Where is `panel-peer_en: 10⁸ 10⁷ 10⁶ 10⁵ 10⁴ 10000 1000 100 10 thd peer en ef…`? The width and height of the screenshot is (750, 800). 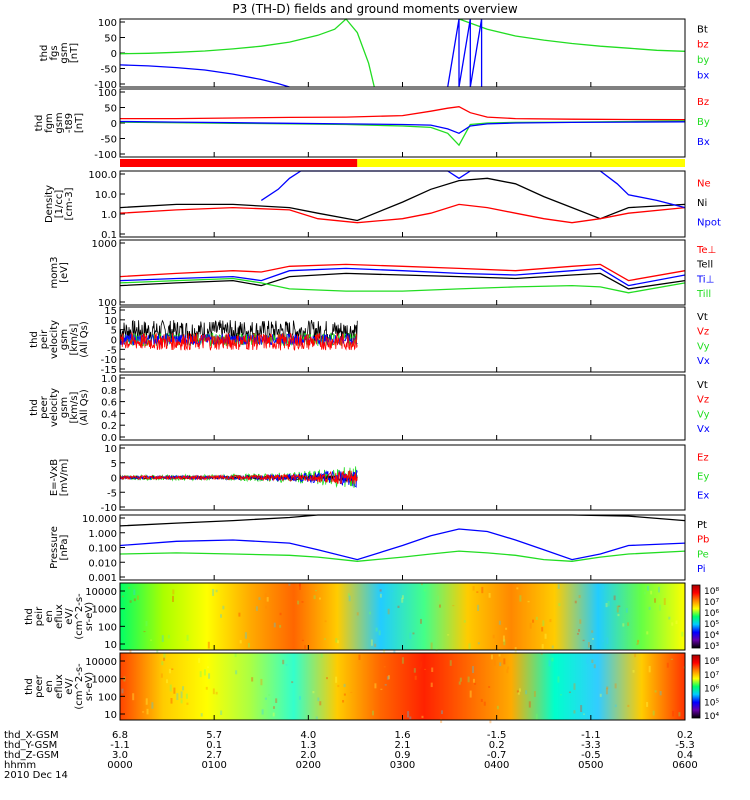
panel-peer_en: 10⁸ 10⁷ 10⁶ 10⁵ 10⁴ 10000 1000 100 10 thd peer en ef… is located at coordinates (371, 688).